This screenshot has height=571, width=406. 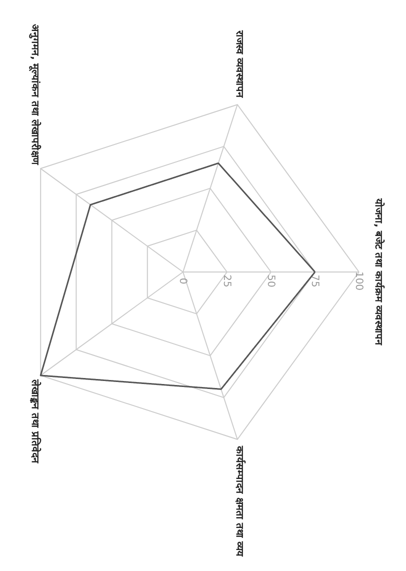 I want to click on y-tick-label: 0, so click(x=182, y=281).